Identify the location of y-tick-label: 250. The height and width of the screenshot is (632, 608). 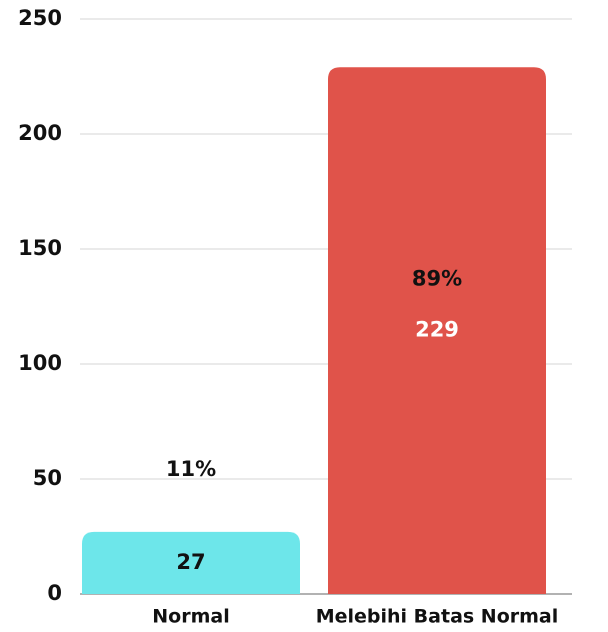
(40, 18).